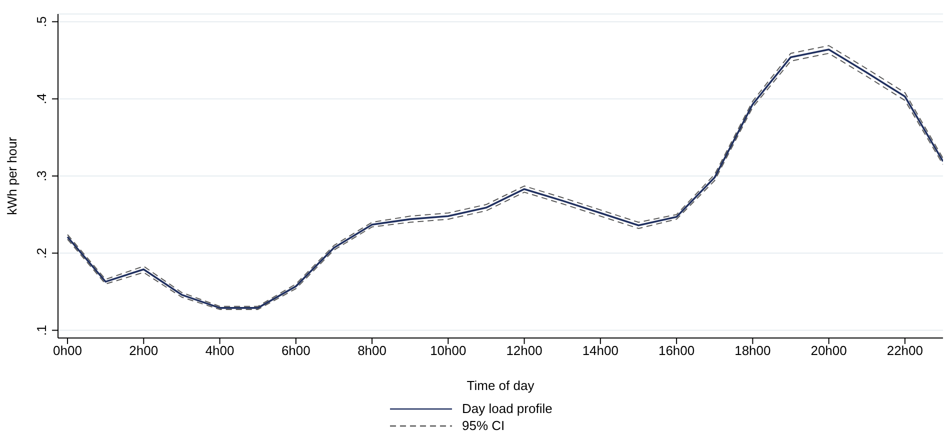 The image size is (944, 448). Describe the element at coordinates (219, 350) in the screenshot. I see `x-tick-label: 4h00` at that location.